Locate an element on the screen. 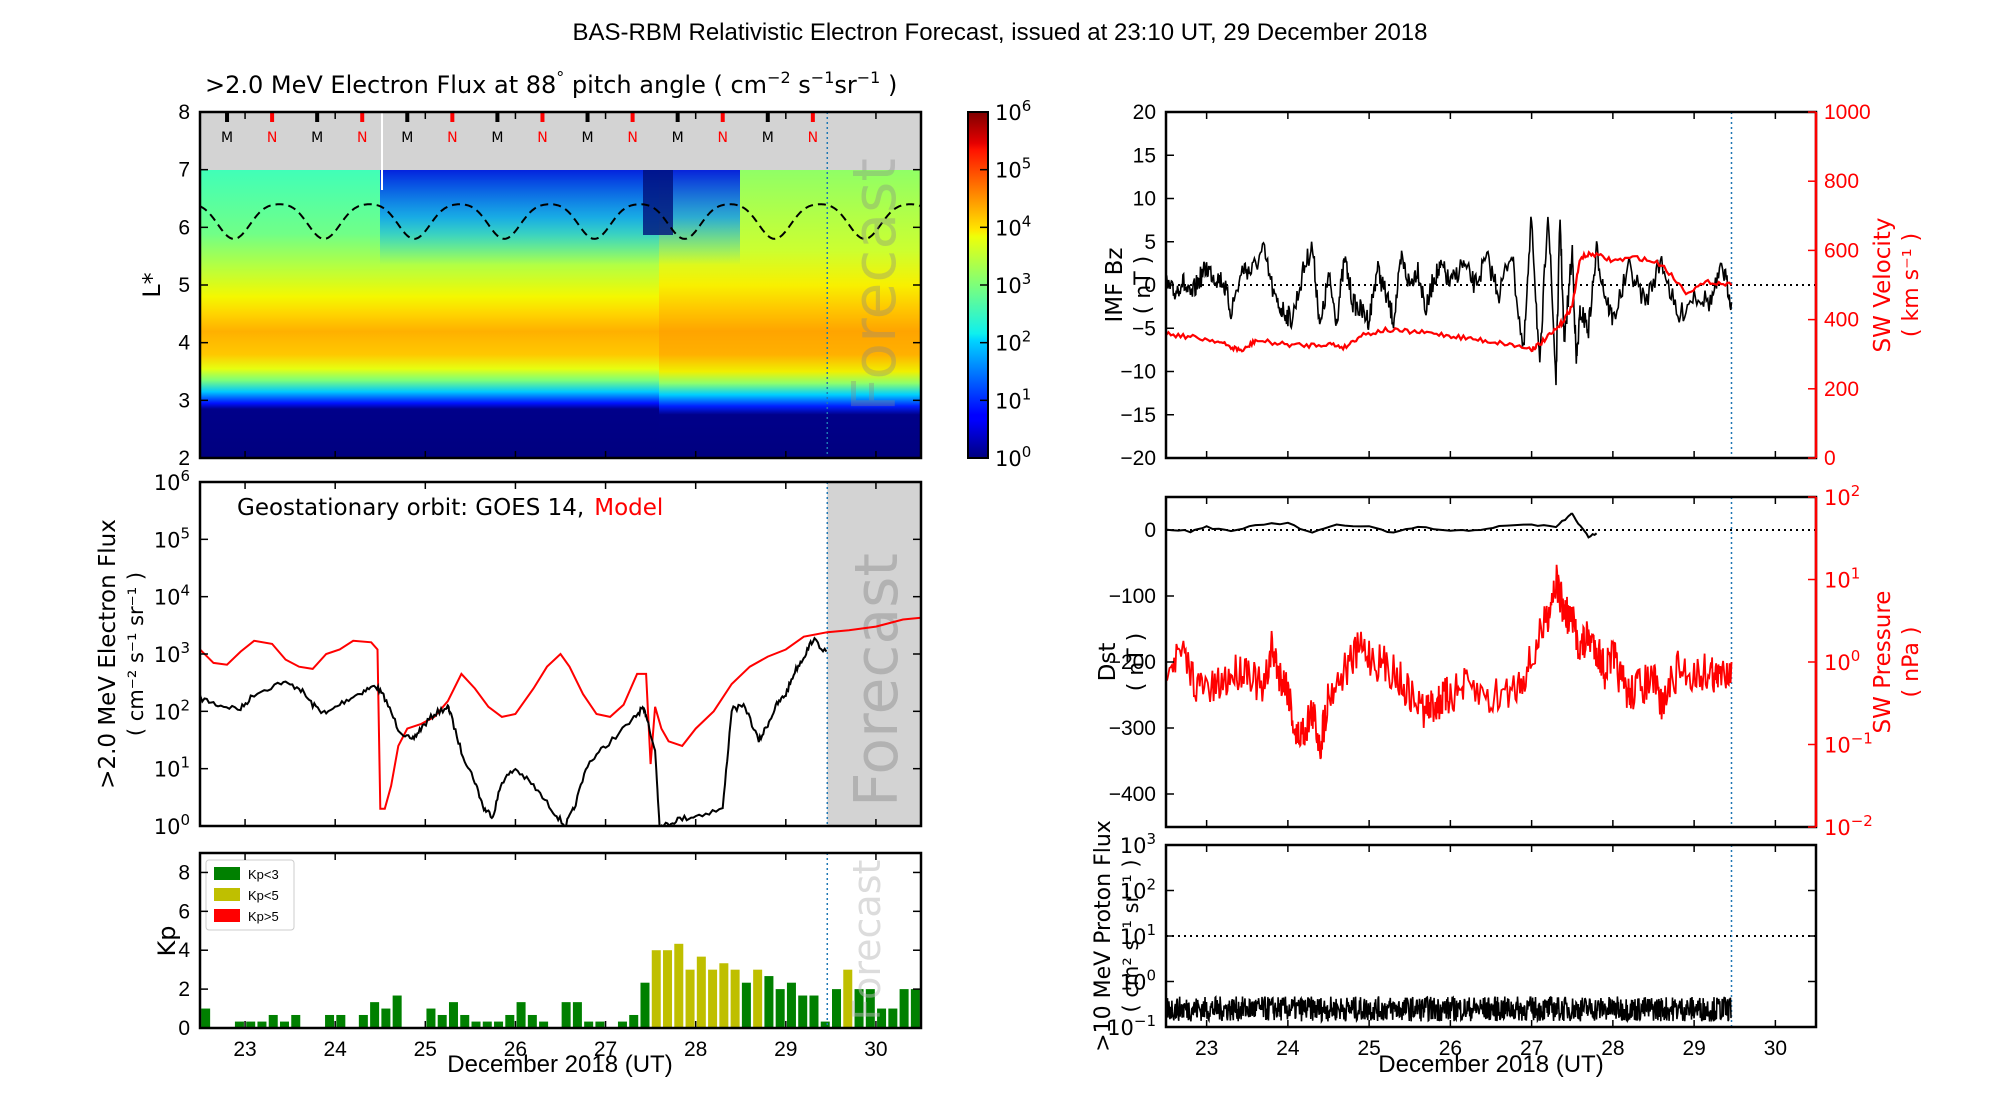 This screenshot has width=2000, height=1100. y-tick-label: −100 is located at coordinates (1132, 596).